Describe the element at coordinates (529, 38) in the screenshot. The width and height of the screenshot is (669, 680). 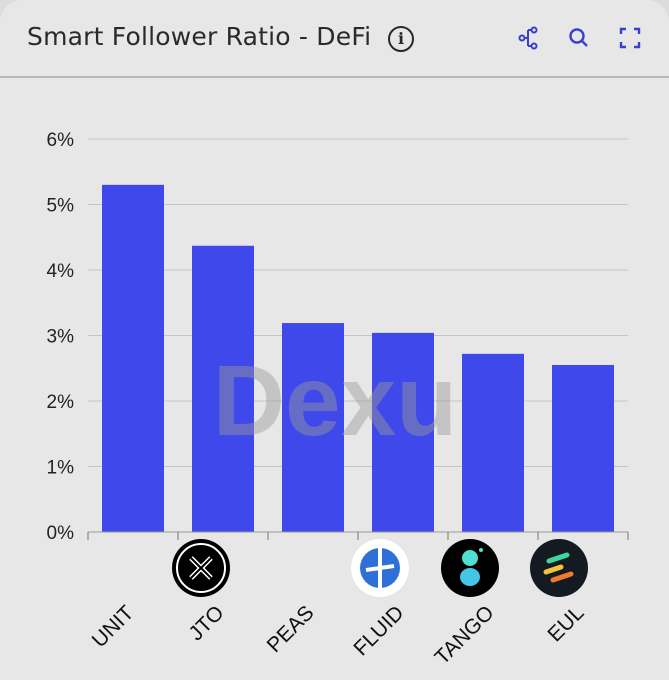
I see `share-nodes-icon` at that location.